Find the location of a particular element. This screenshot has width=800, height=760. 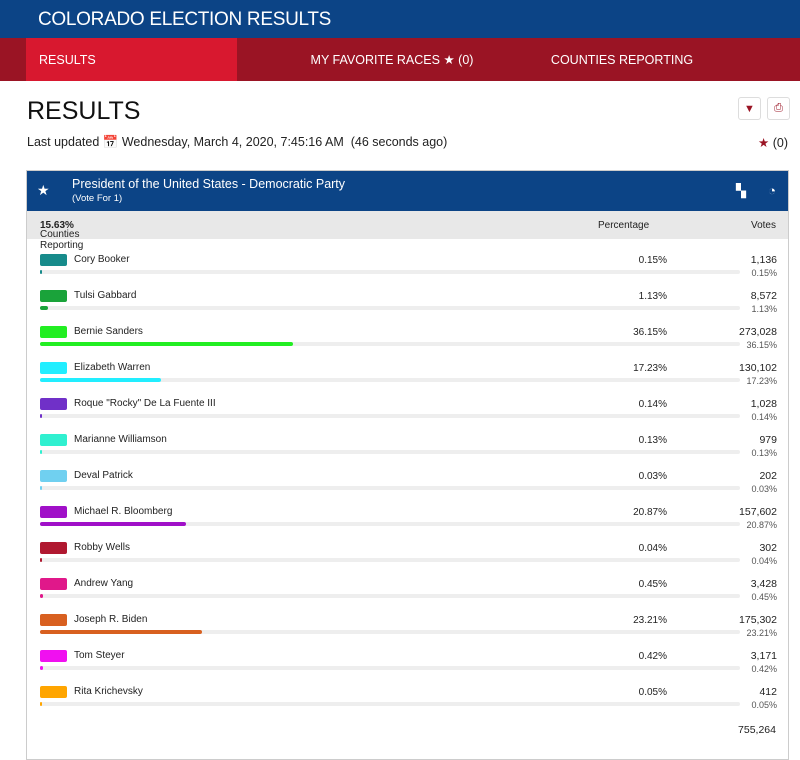

percentage-header: Percentage is located at coordinates (624, 225).